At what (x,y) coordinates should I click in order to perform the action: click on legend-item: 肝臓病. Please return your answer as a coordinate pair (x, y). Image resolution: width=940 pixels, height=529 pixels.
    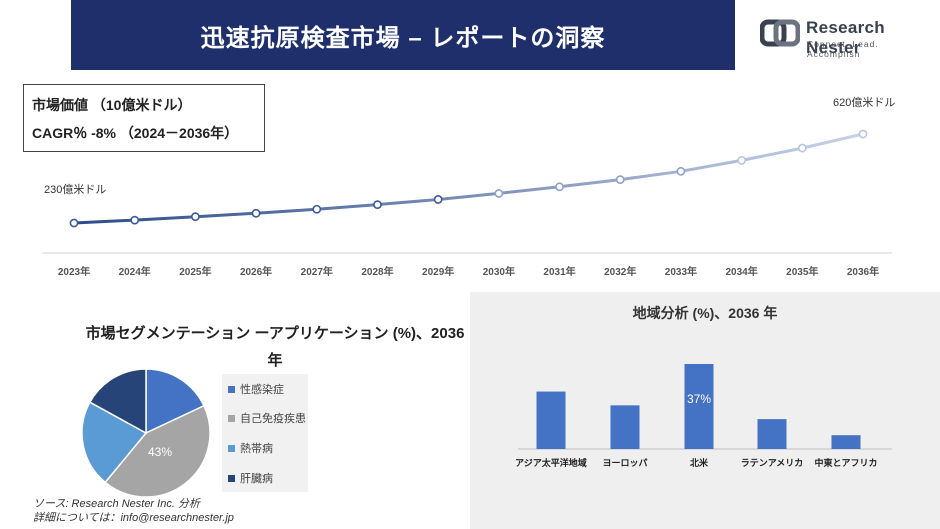
    Looking at the image, I should click on (250, 478).